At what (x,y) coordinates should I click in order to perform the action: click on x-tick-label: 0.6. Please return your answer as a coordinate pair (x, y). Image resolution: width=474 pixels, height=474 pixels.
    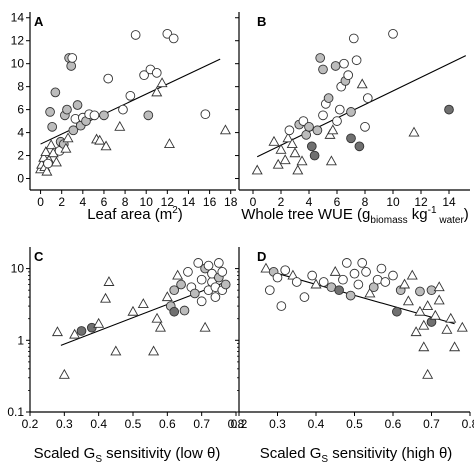
    Looking at the image, I should click on (167, 424).